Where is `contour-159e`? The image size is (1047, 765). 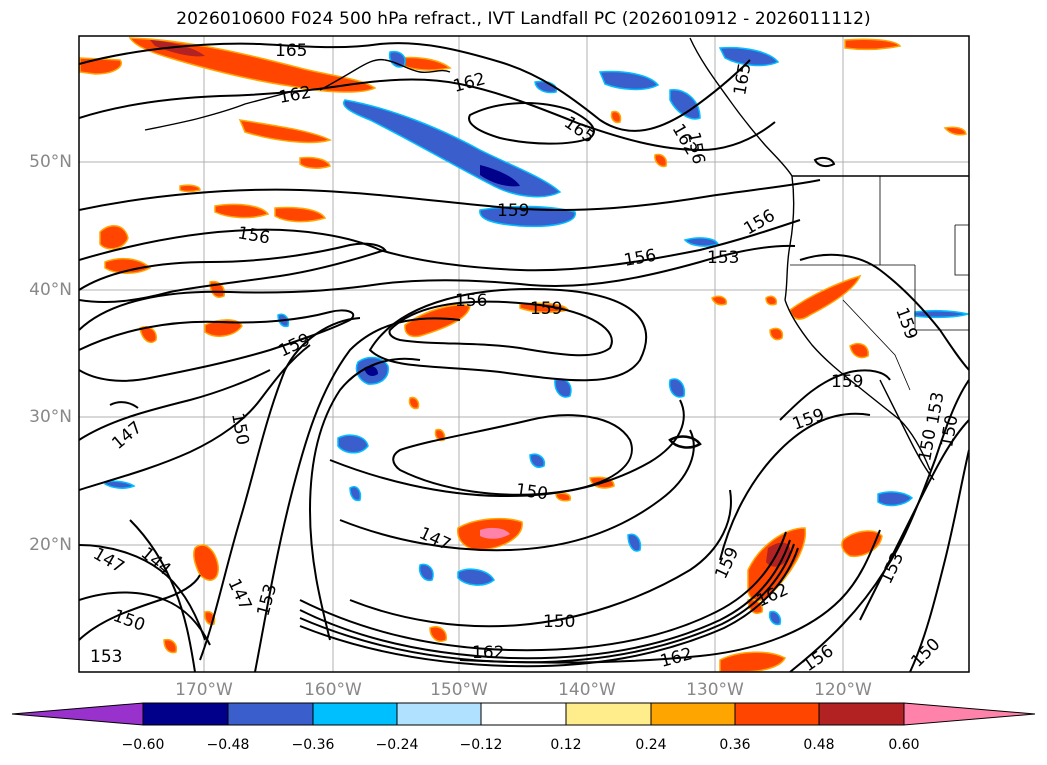 contour-159e is located at coordinates (835, 395).